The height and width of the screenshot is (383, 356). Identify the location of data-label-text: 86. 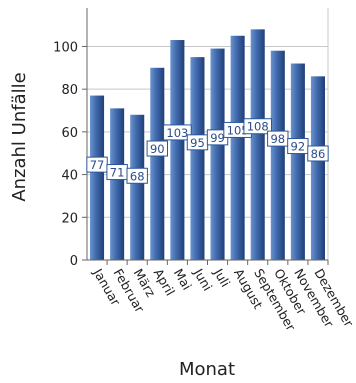
(318, 154).